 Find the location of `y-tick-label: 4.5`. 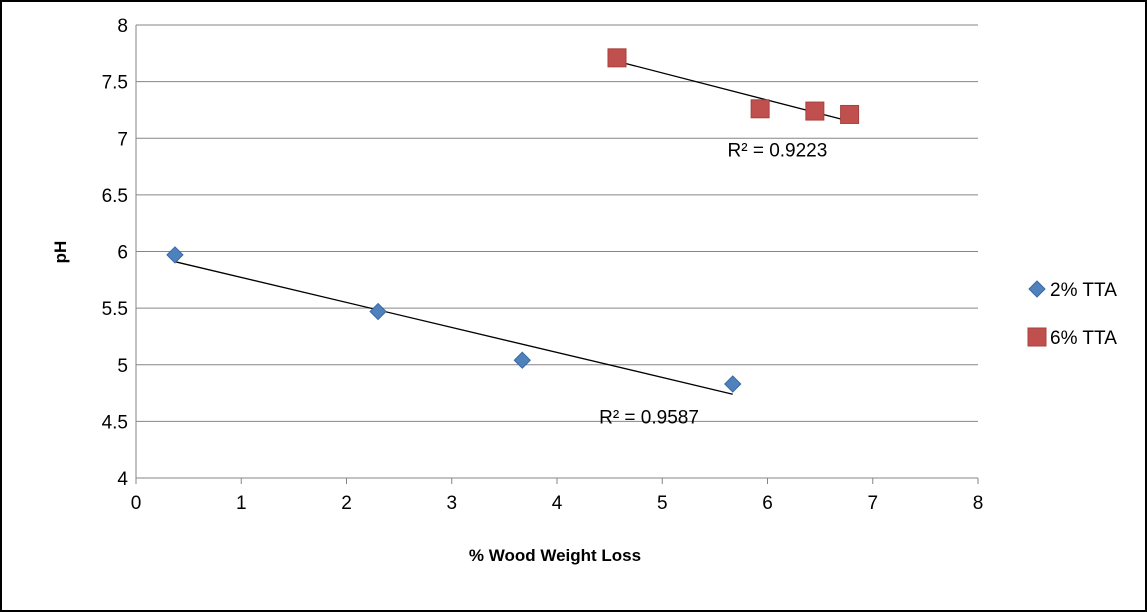

y-tick-label: 4.5 is located at coordinates (115, 422).